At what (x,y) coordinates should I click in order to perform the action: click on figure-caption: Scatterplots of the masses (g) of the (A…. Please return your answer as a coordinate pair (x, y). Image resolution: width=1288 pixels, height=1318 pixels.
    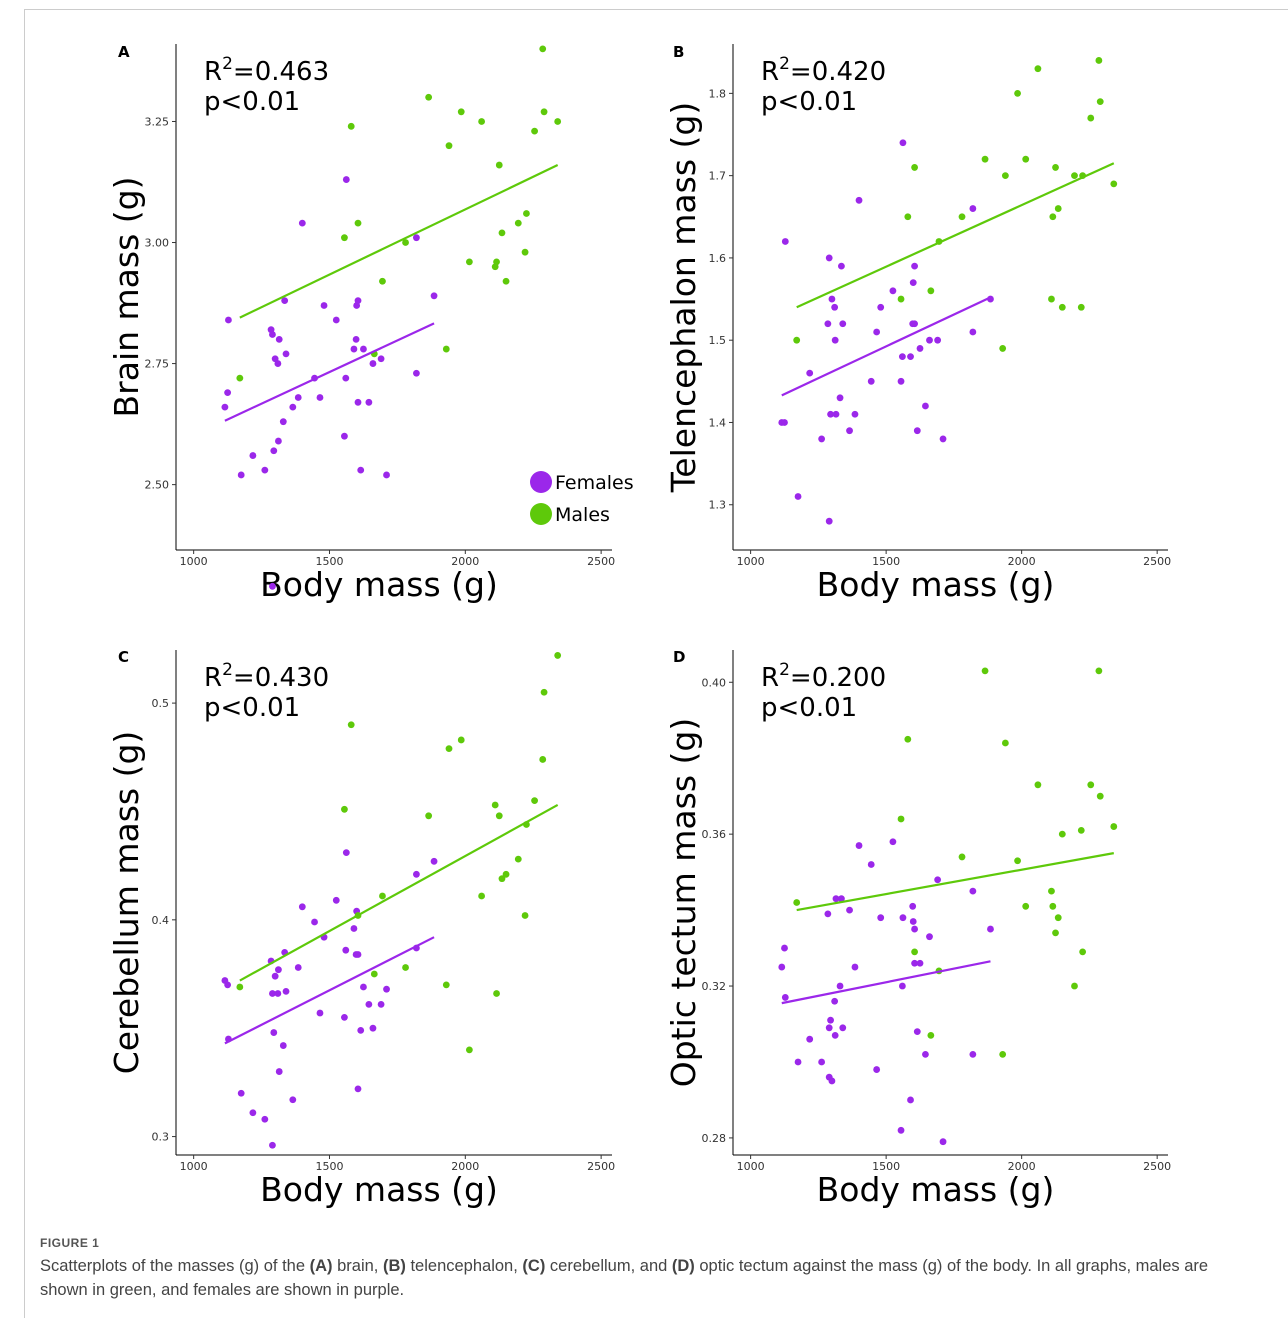
    Looking at the image, I should click on (650, 1278).